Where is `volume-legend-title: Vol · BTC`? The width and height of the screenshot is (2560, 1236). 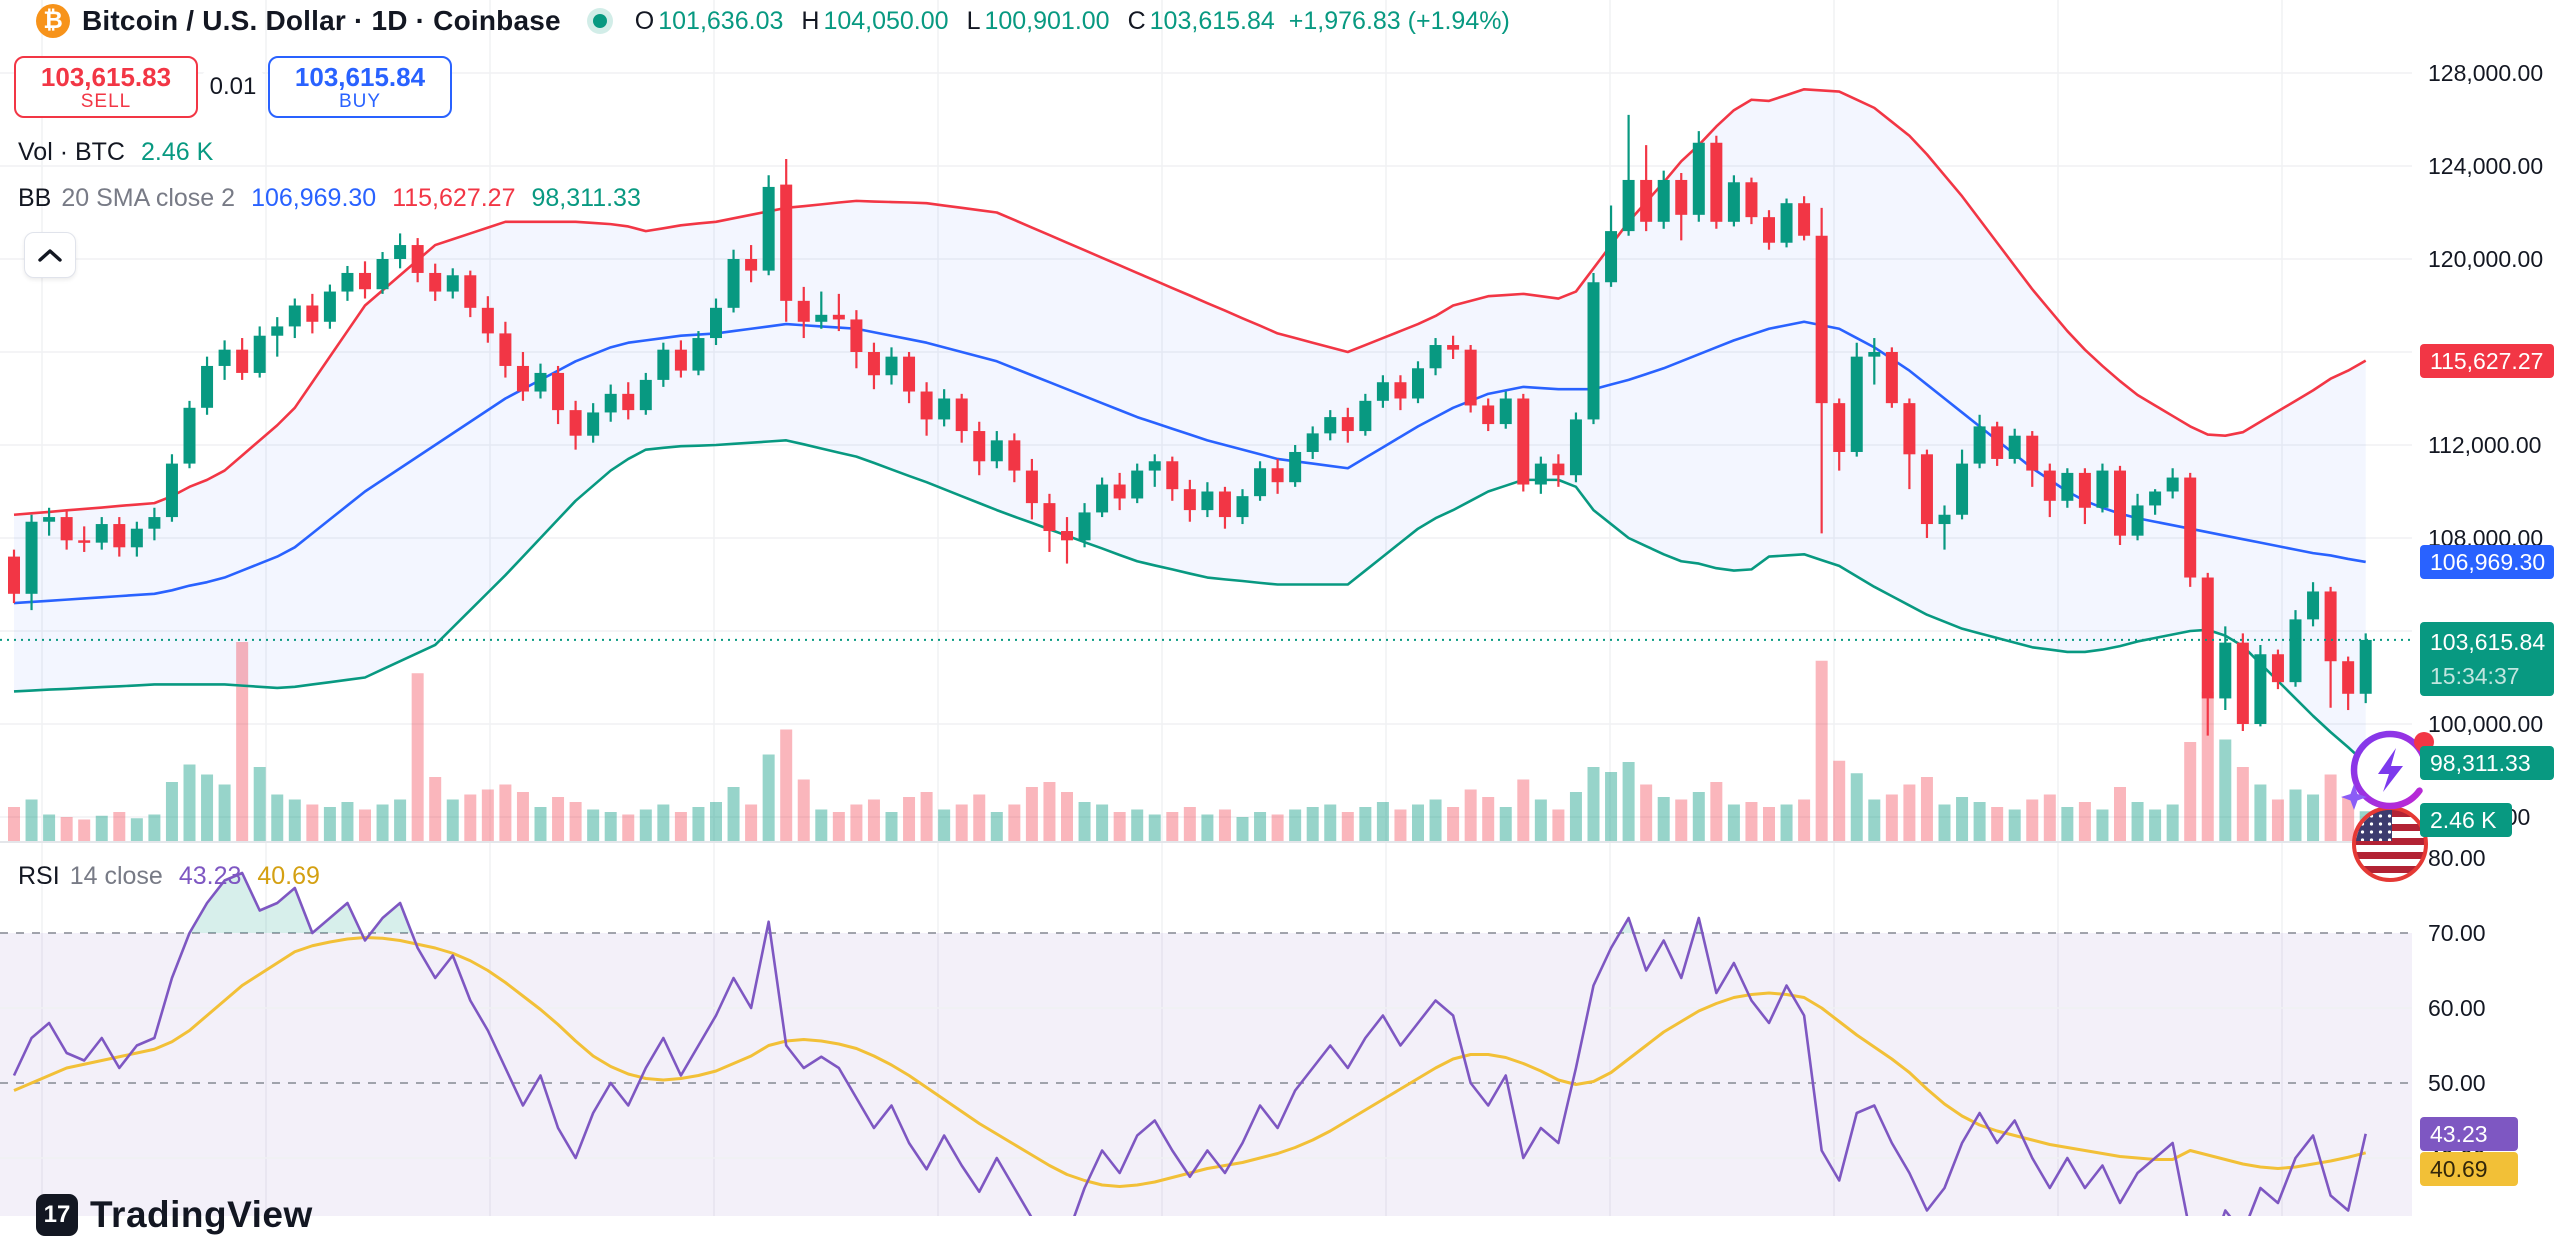 volume-legend-title: Vol · BTC is located at coordinates (71, 152).